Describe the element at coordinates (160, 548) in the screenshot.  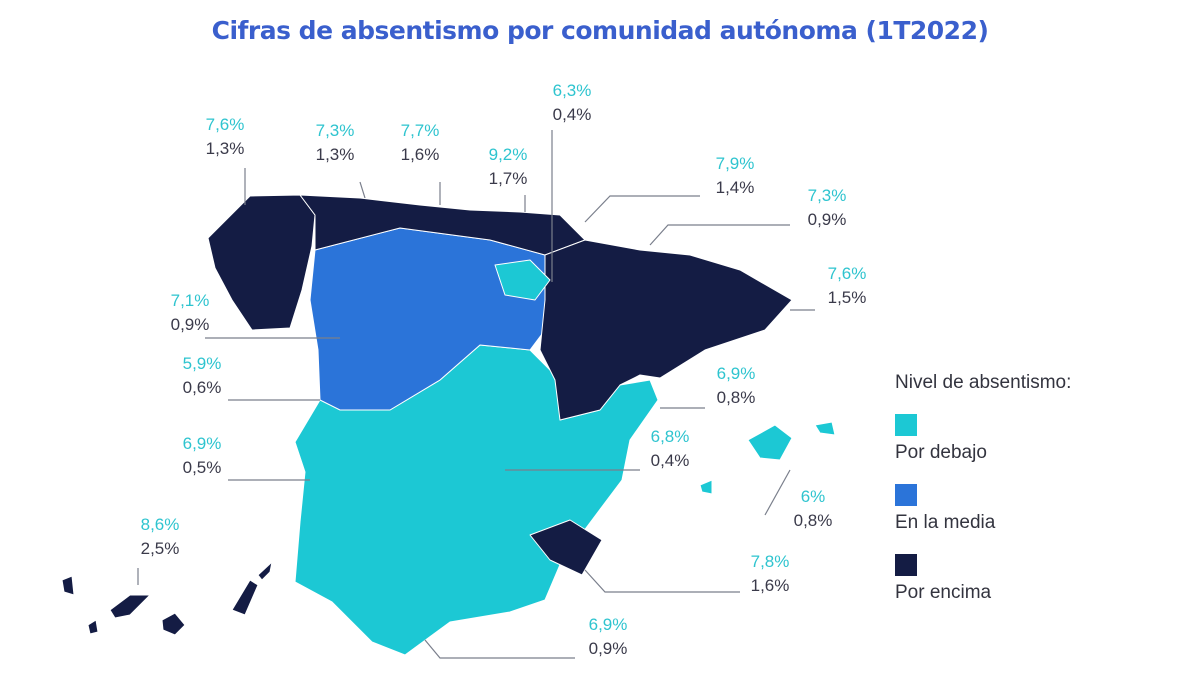
I see `secondary-rate: 2,5%` at that location.